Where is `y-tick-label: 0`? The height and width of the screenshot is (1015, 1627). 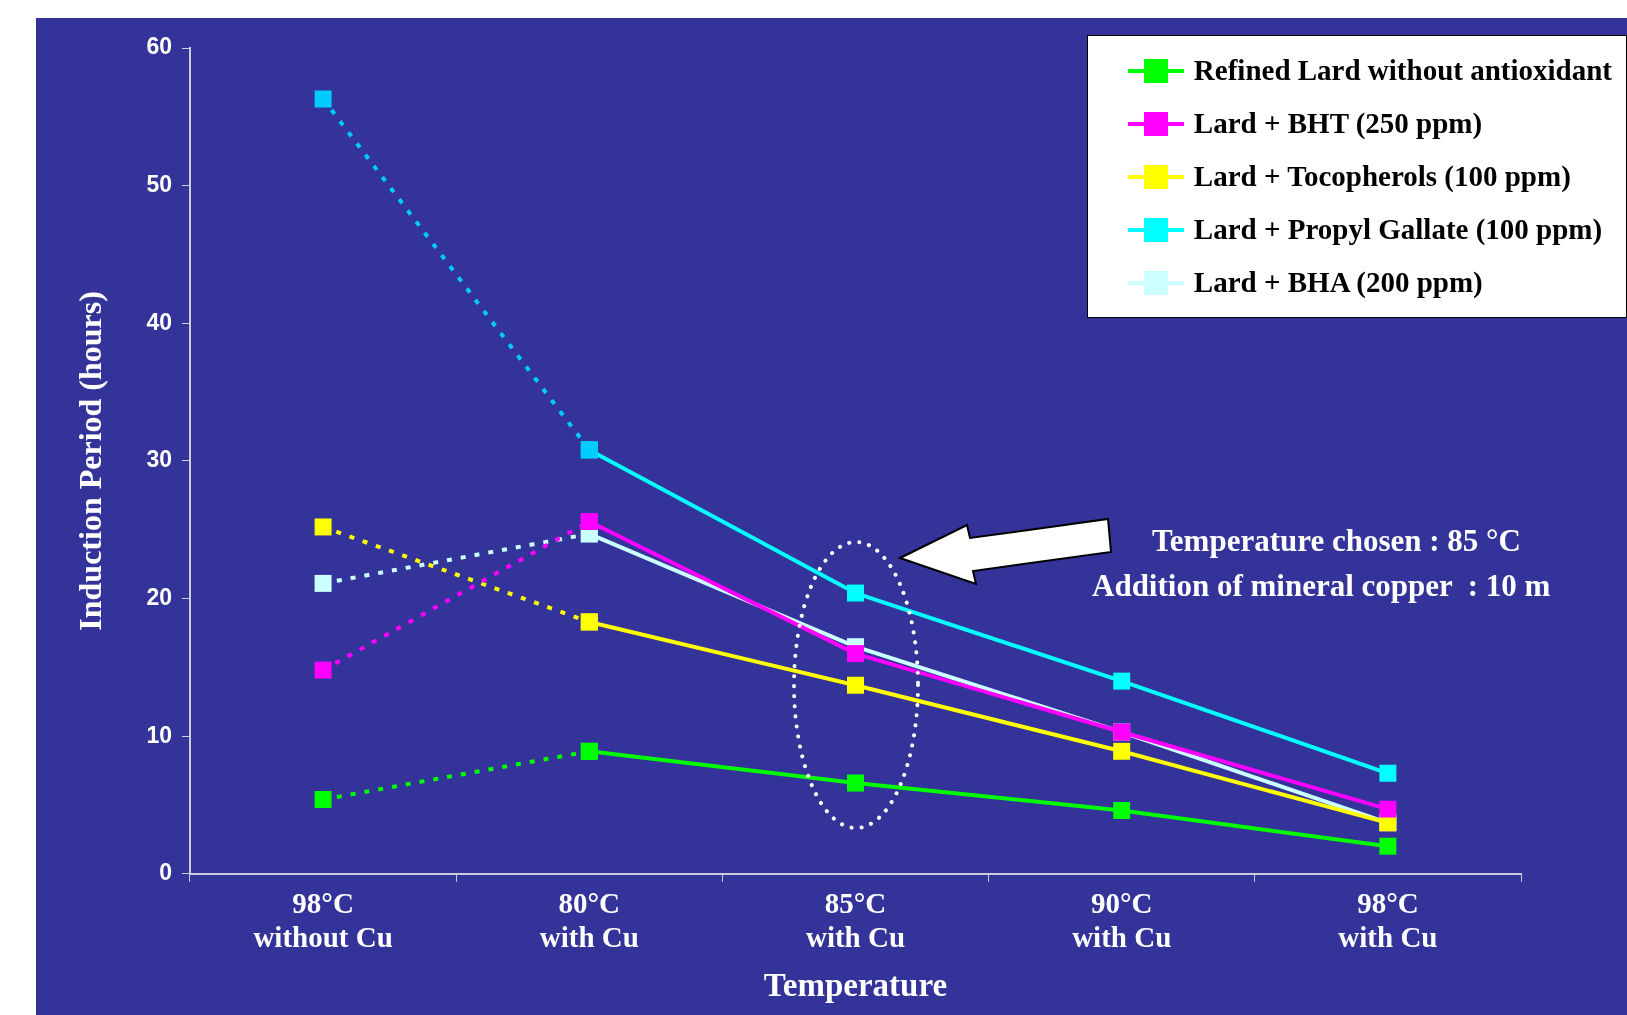
y-tick-label: 0 is located at coordinates (165, 872).